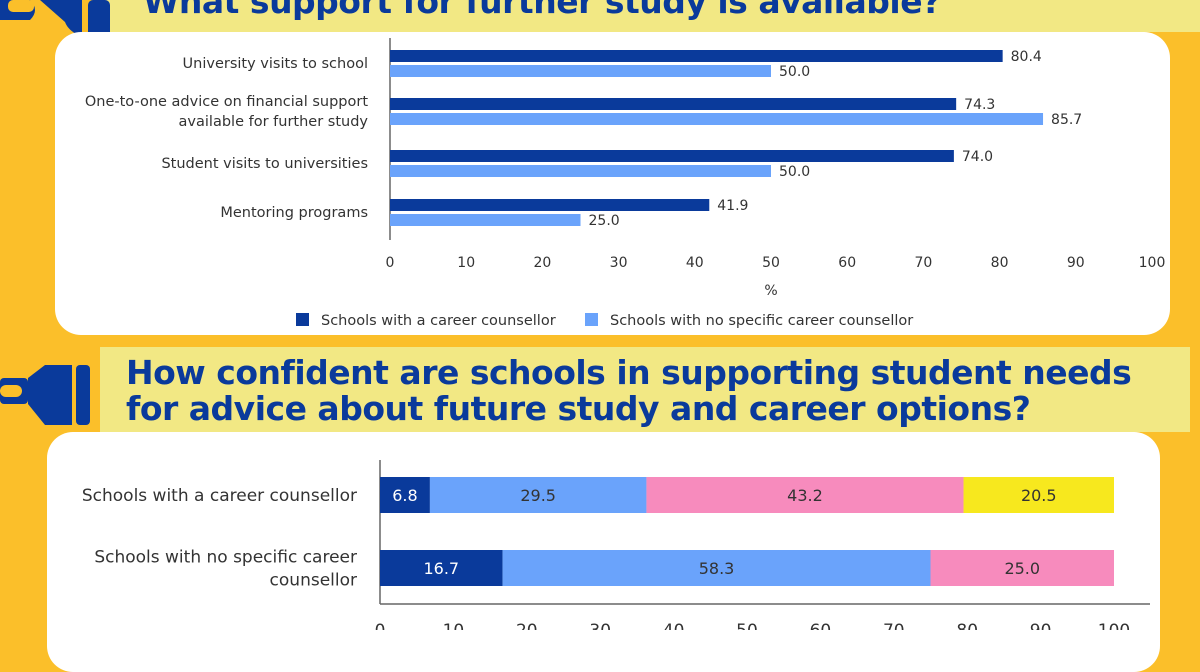 Image resolution: width=1200 pixels, height=672 pixels. I want to click on category-label: Mentoring programs, so click(294, 213).